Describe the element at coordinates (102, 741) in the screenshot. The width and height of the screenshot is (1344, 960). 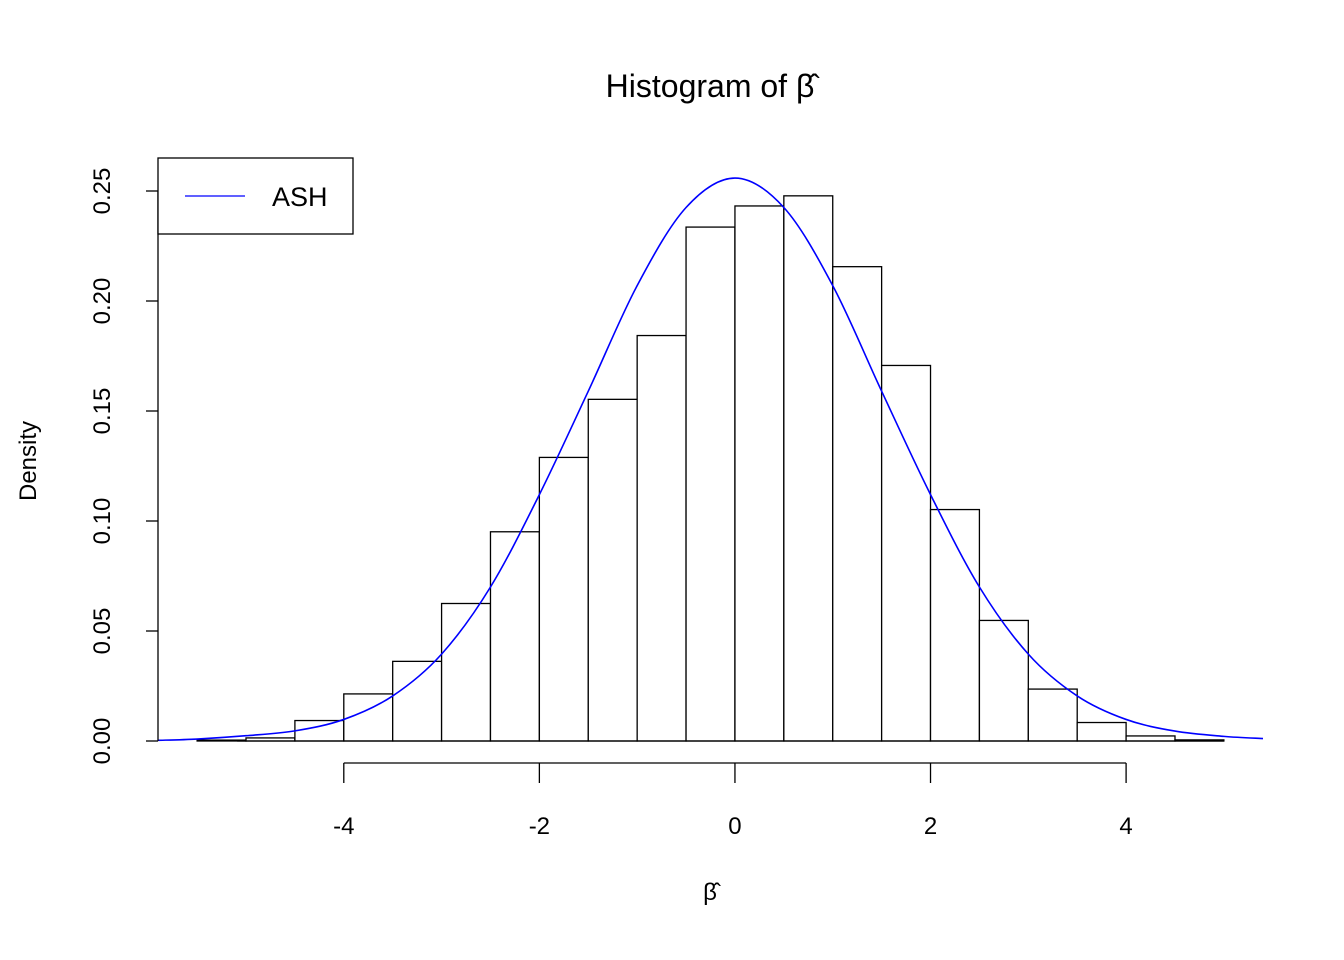
I see `y-tick-label: 0.00` at that location.